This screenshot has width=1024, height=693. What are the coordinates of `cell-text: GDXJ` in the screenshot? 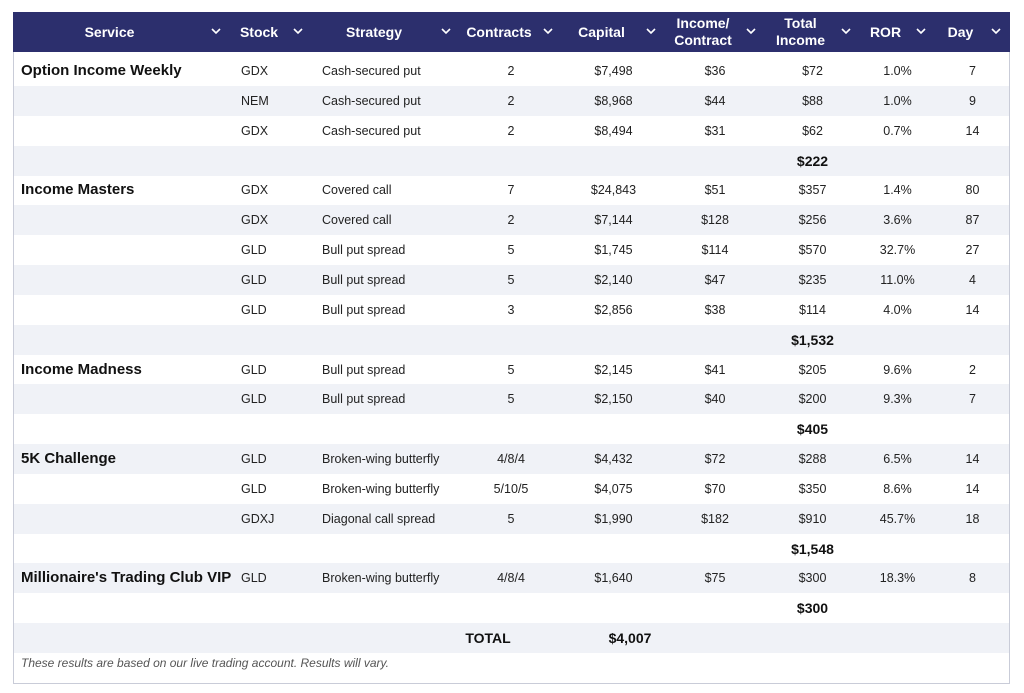 It's located at (258, 518).